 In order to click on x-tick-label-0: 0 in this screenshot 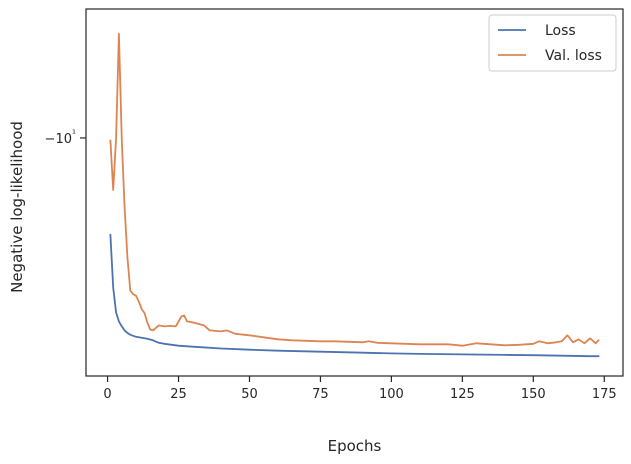, I will do `click(107, 394)`.